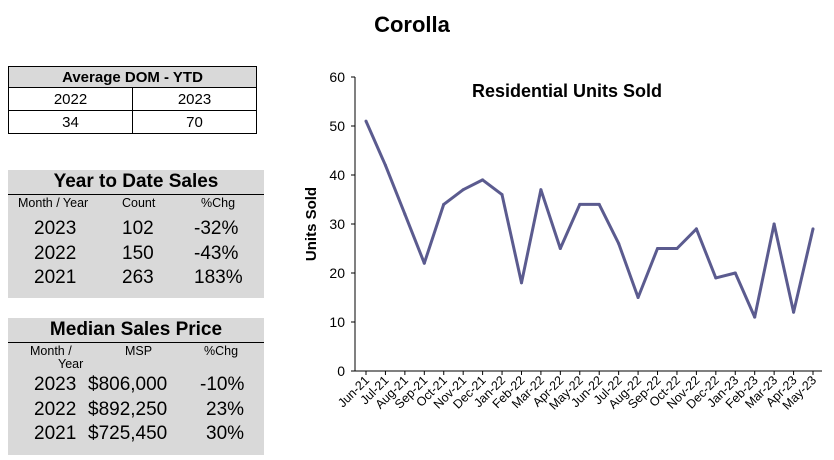 This screenshot has width=834, height=460. What do you see at coordinates (337, 77) in the screenshot?
I see `y-tick-label: 60` at bounding box center [337, 77].